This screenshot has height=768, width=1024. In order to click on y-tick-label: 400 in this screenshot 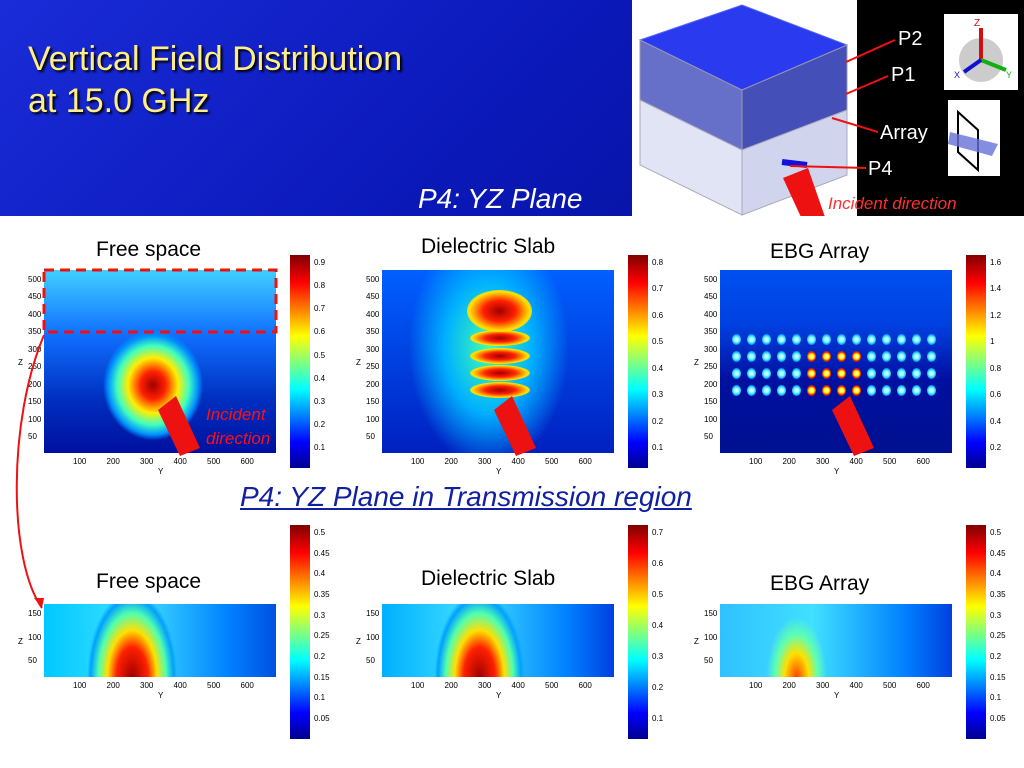, I will do `click(35, 314)`.